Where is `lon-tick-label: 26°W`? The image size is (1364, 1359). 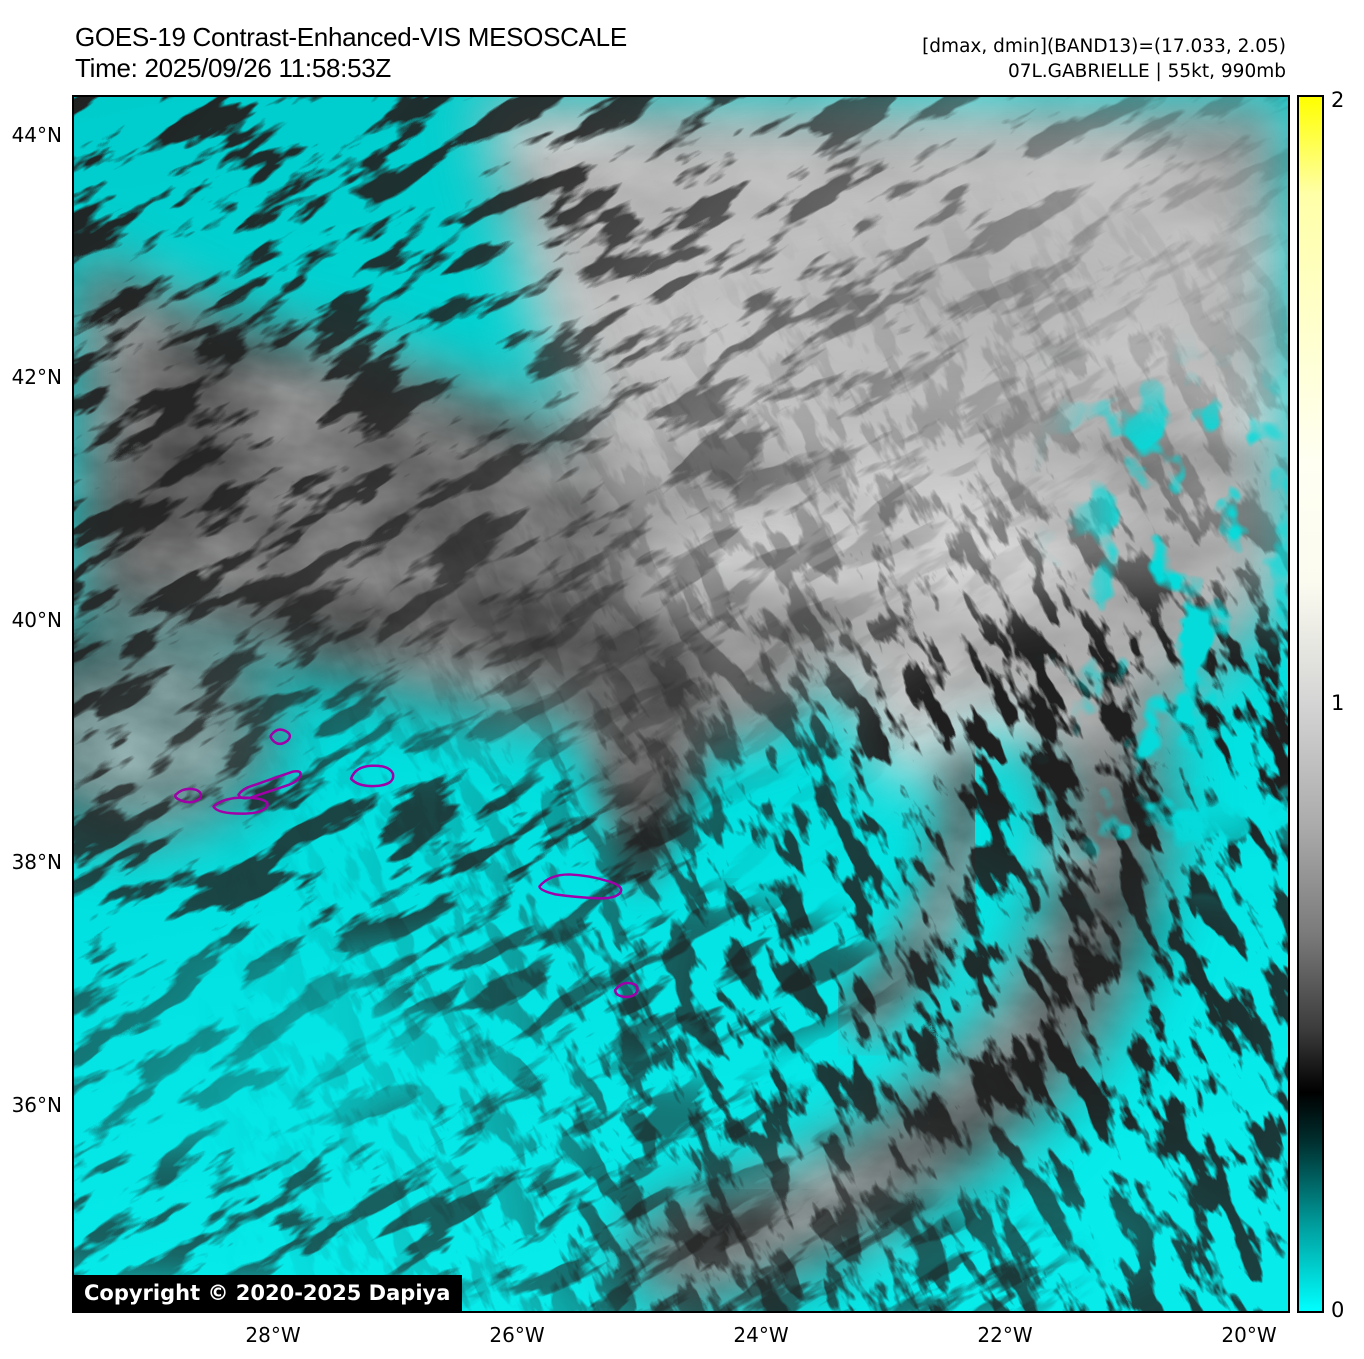
lon-tick-label: 26°W is located at coordinates (517, 1335).